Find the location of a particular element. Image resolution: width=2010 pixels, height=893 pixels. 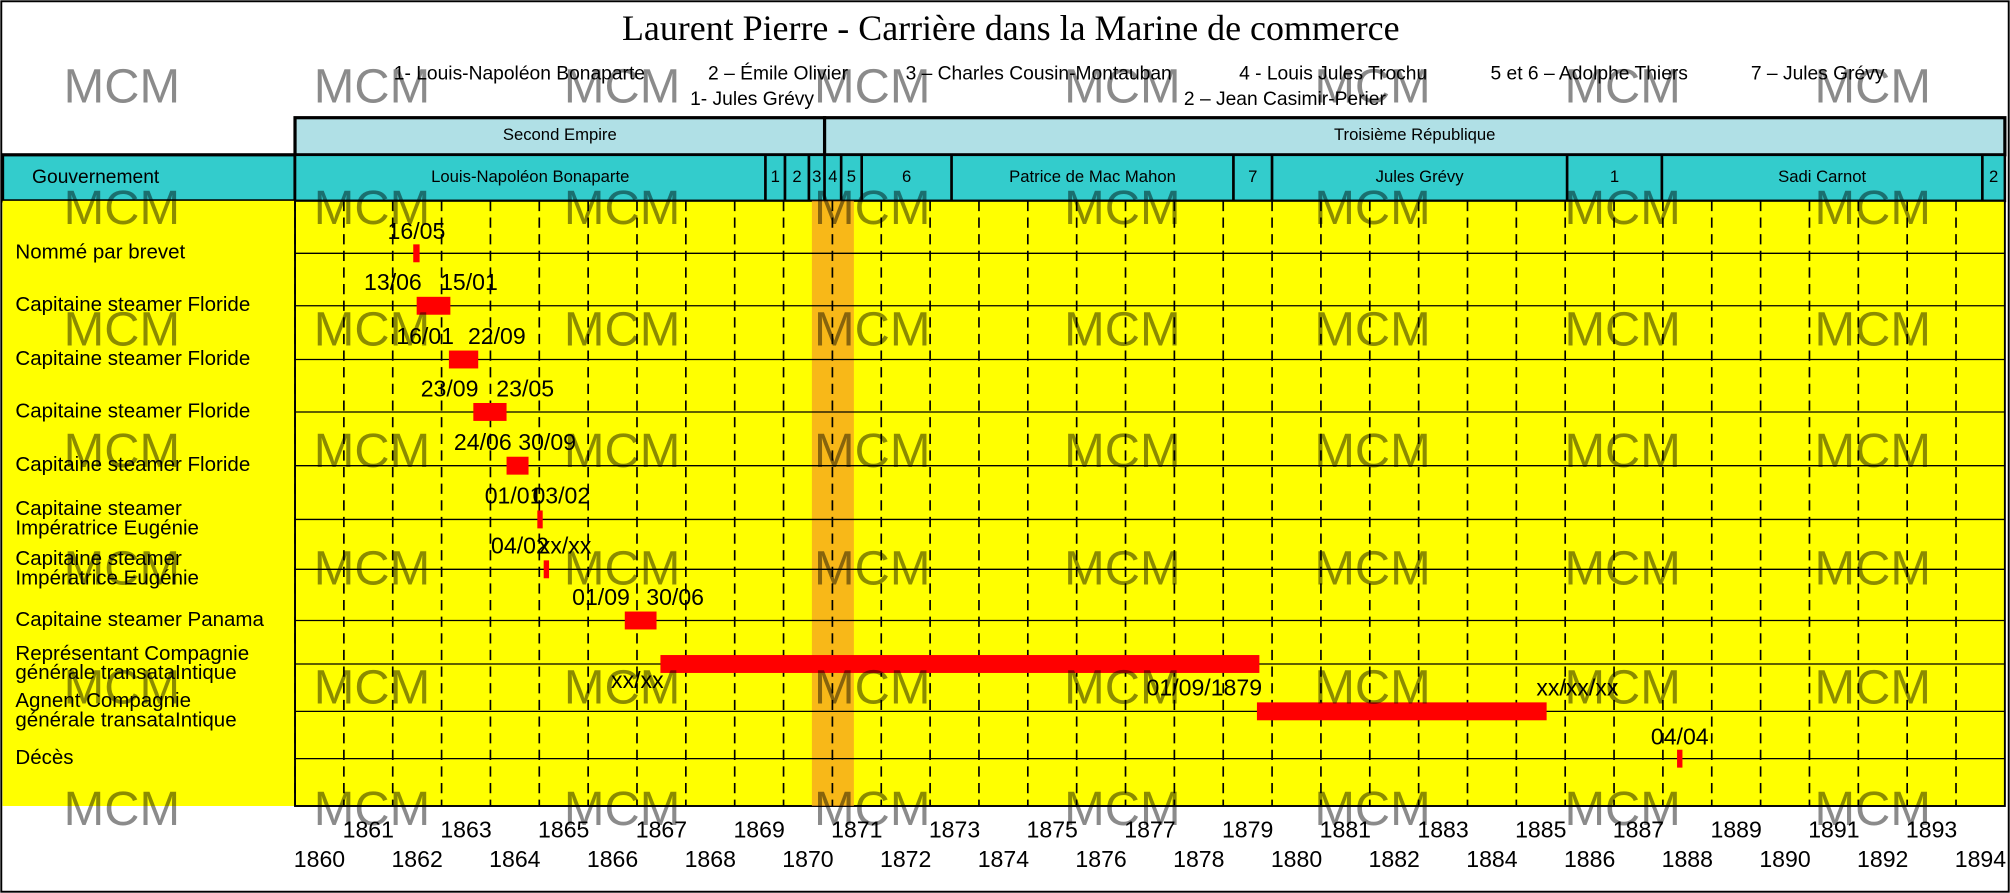

x-tick-label: 1884 is located at coordinates (1492, 859).